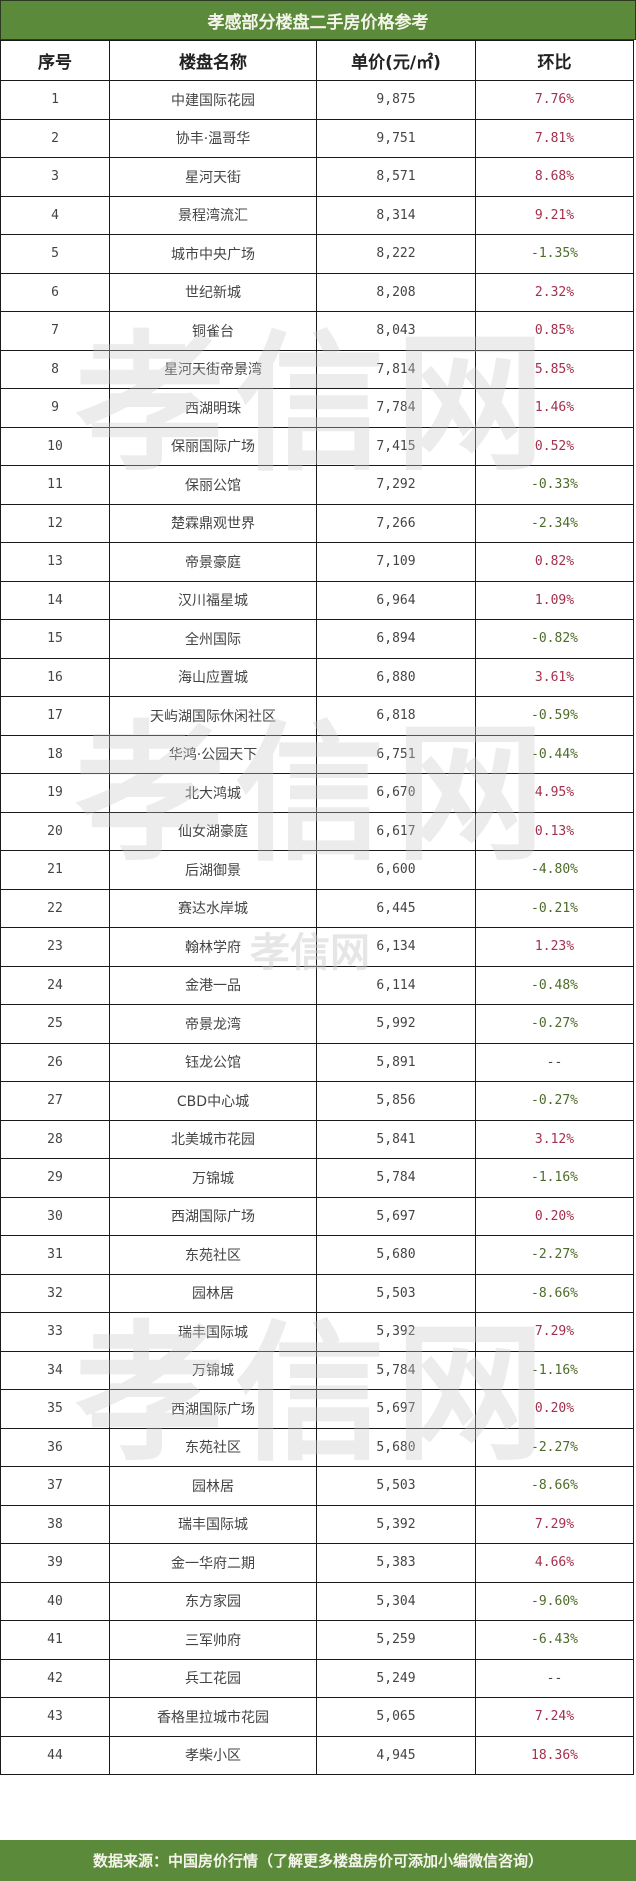 This screenshot has height=1881, width=636. I want to click on row-number: 34, so click(55, 1370).